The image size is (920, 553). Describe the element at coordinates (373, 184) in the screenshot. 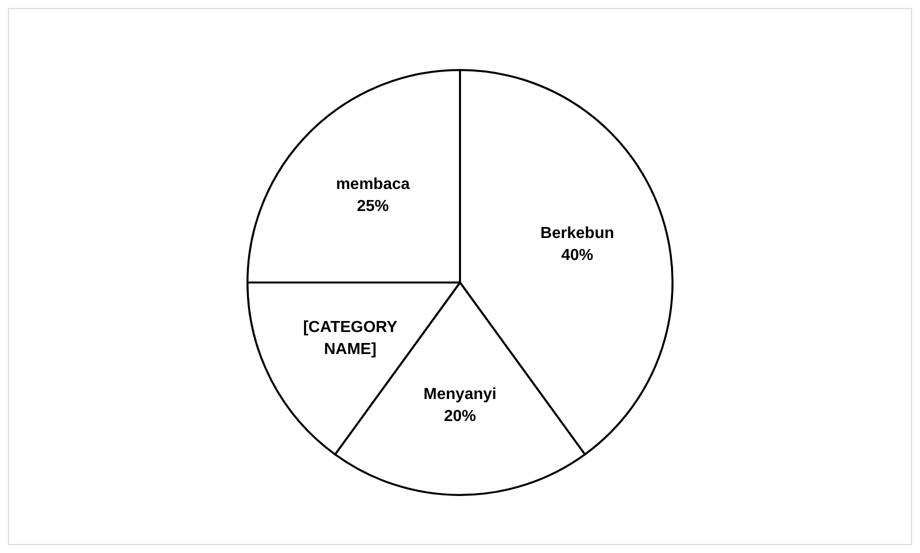

I see `slice-label: membaca` at that location.